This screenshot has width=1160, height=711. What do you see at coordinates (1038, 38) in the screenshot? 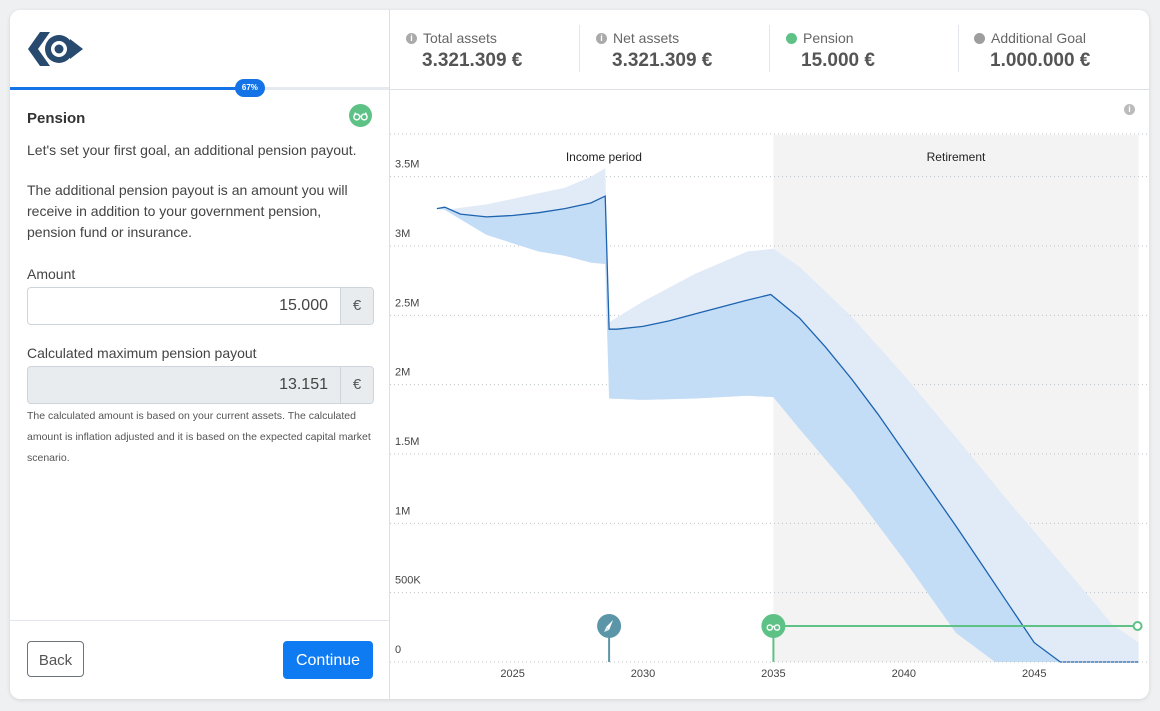
I see `stat-label: Additional Goal` at bounding box center [1038, 38].